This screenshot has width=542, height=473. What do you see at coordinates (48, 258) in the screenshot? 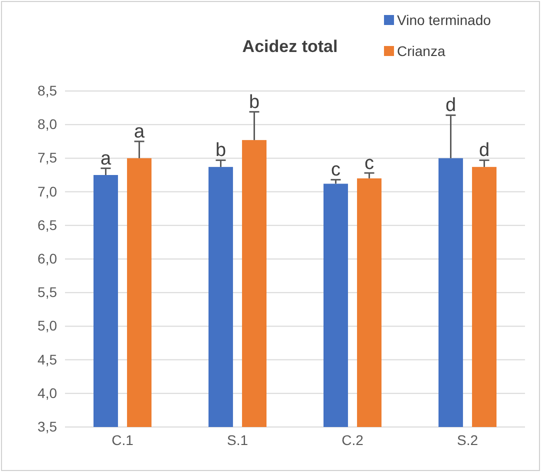
I see `y-tick-label: 6,0` at bounding box center [48, 258].